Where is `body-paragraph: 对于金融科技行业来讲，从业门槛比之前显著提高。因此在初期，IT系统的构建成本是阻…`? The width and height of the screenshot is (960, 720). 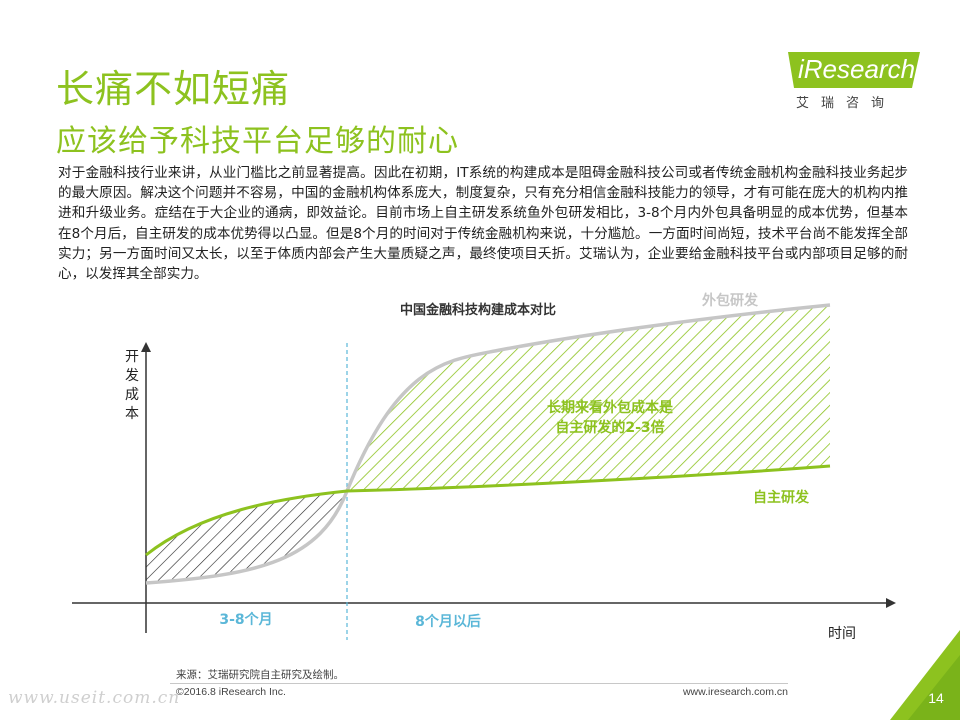
body-paragraph: 对于金融科技行业来讲，从业门槛比之前显著提高。因此在初期，IT系统的构建成本是阻… is located at coordinates (483, 224).